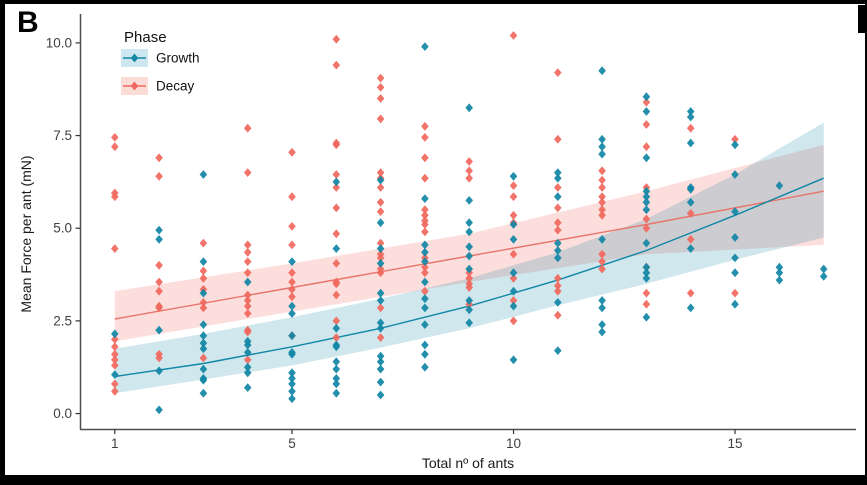 This screenshot has height=485, width=867. Describe the element at coordinates (59, 42) in the screenshot. I see `y-tick-label: 10.0` at that location.